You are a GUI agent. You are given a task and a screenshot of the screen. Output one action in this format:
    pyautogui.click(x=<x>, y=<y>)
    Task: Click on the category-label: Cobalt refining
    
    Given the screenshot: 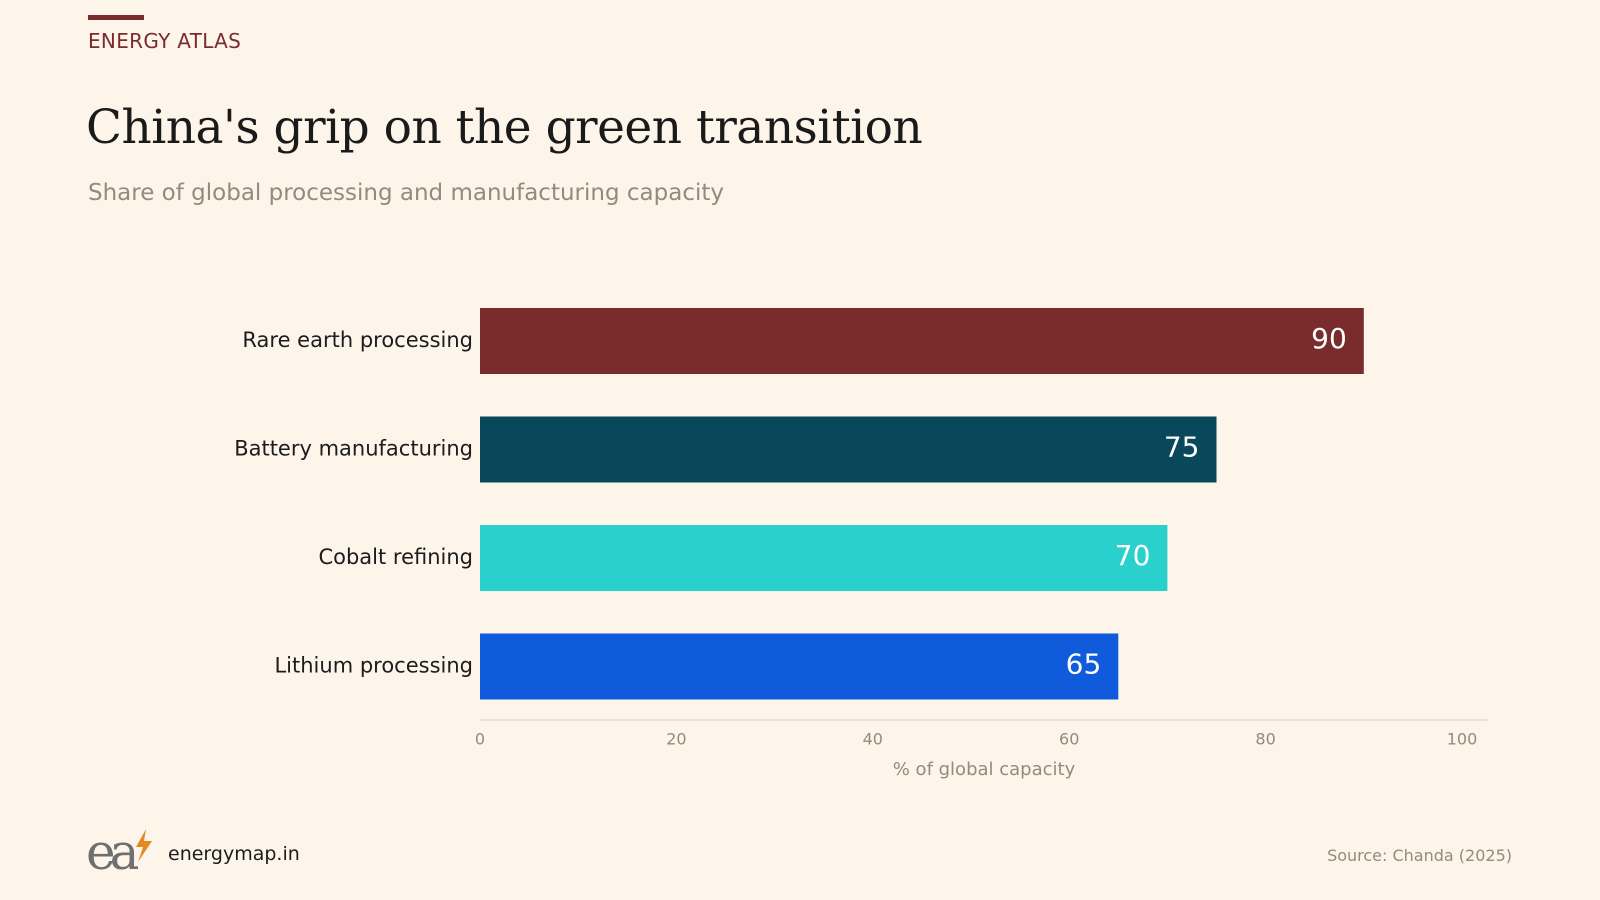 What is the action you would take?
    pyautogui.click(x=395, y=557)
    